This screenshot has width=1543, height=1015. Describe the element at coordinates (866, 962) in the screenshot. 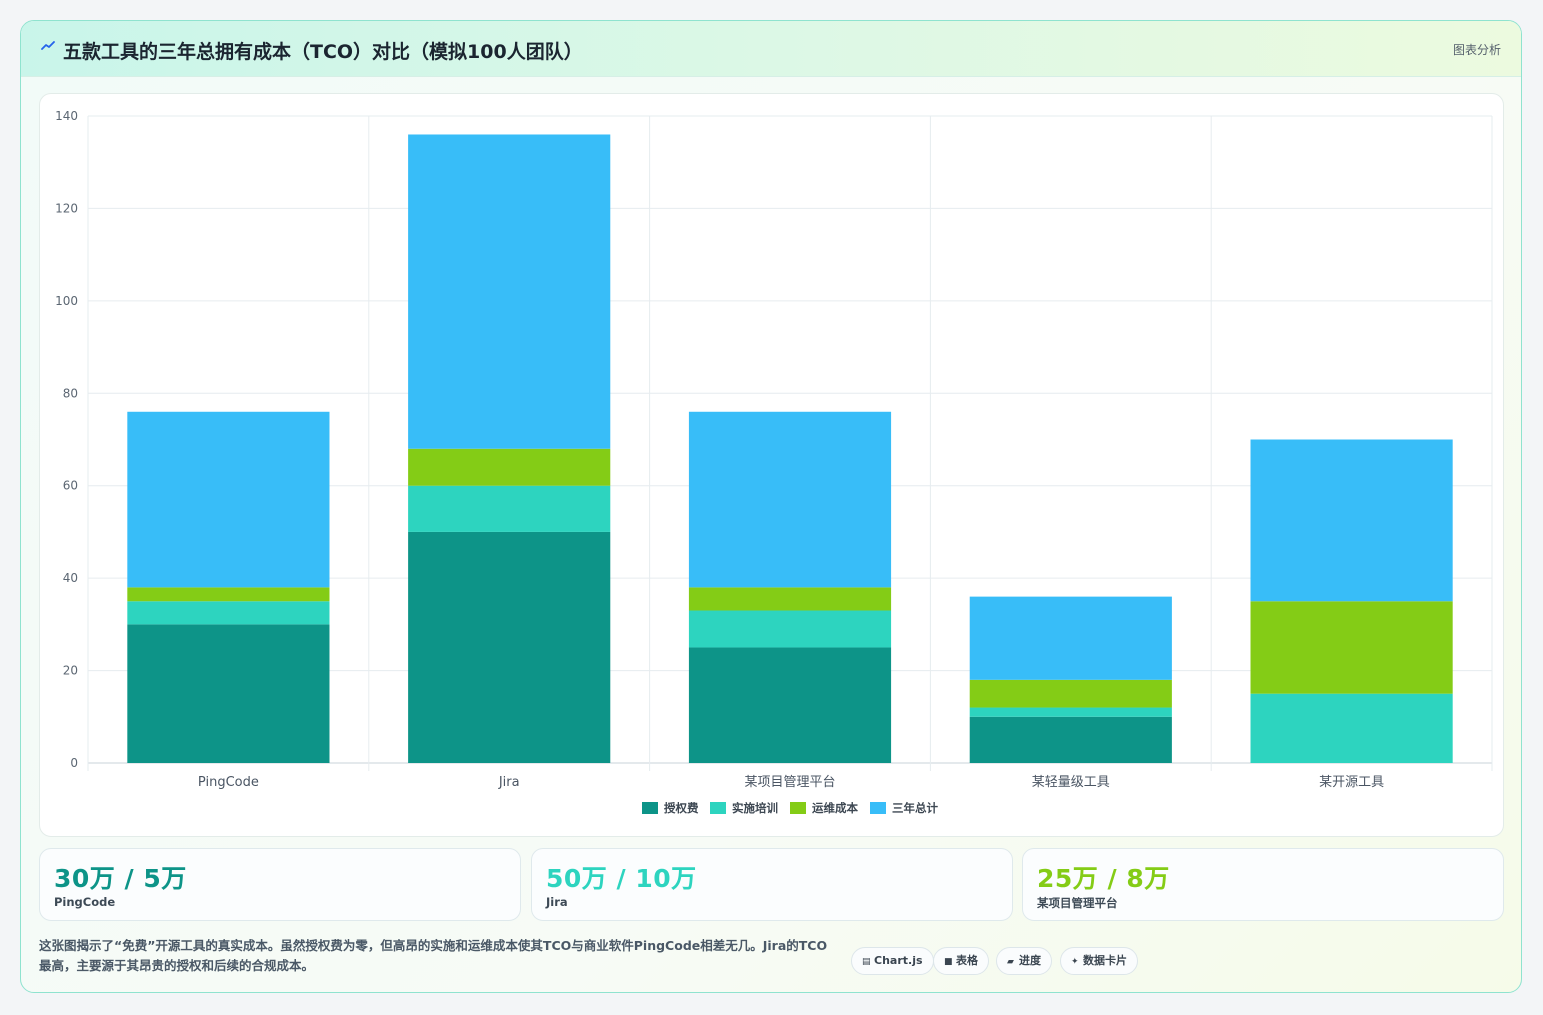

I see `chart-icon: ▤` at that location.